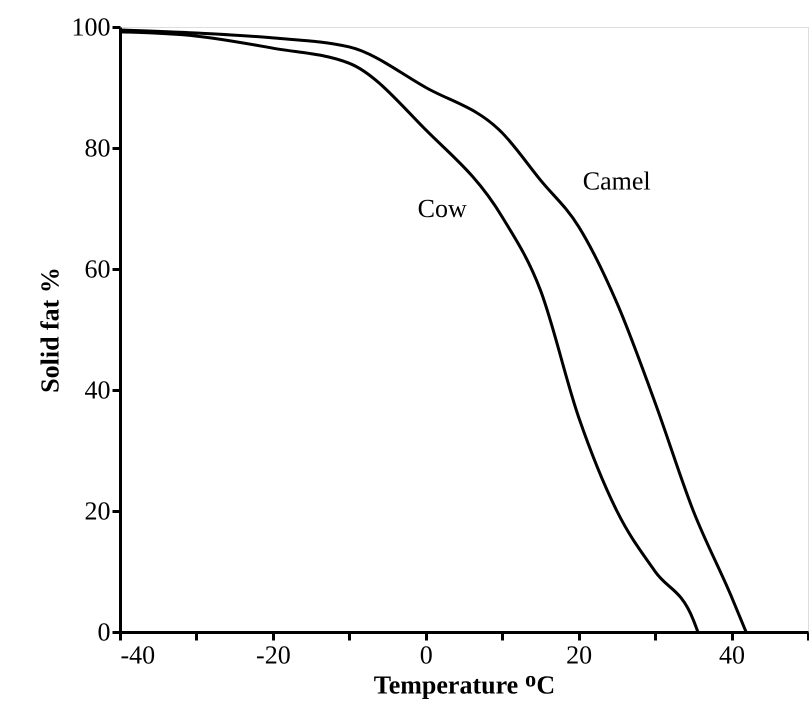  Describe the element at coordinates (50, 330) in the screenshot. I see `y-axis-title: Solid fat %` at that location.